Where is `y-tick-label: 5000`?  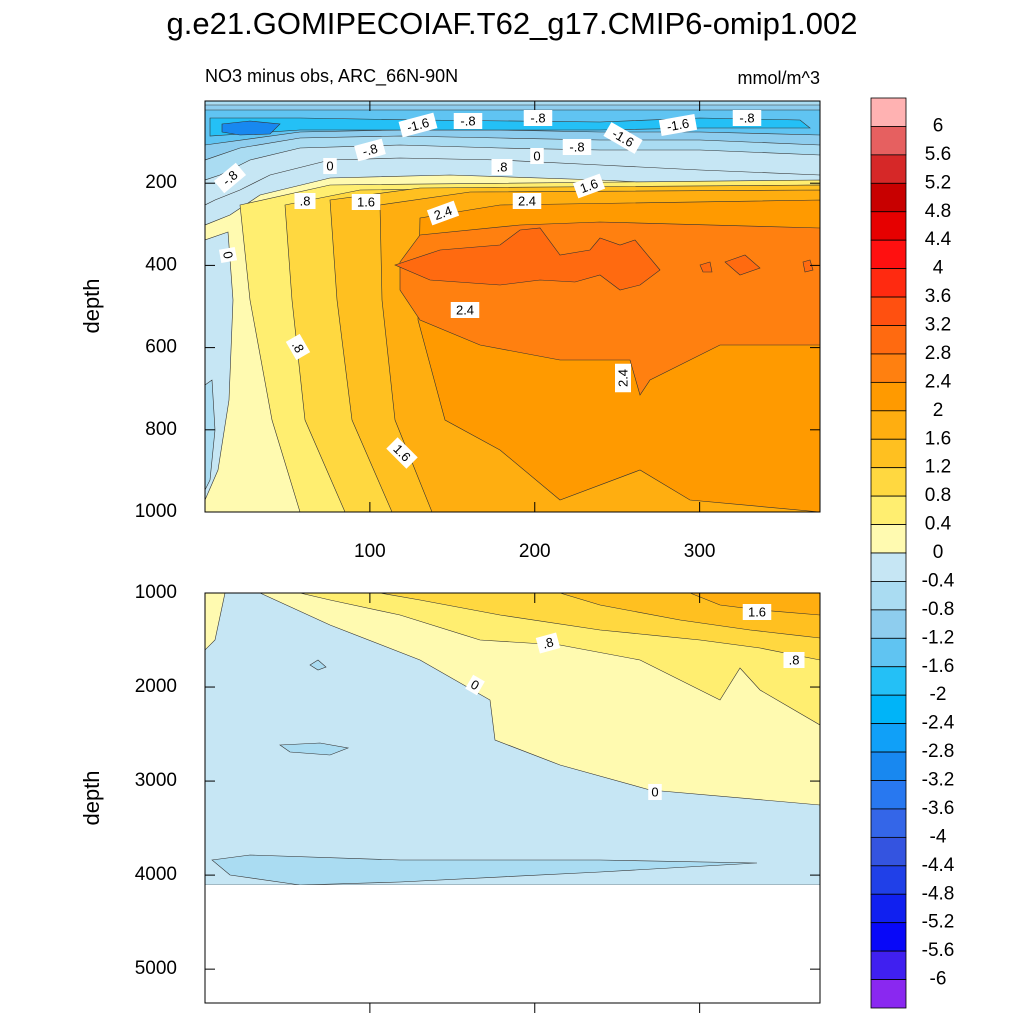
y-tick-label: 5000 is located at coordinates (156, 968).